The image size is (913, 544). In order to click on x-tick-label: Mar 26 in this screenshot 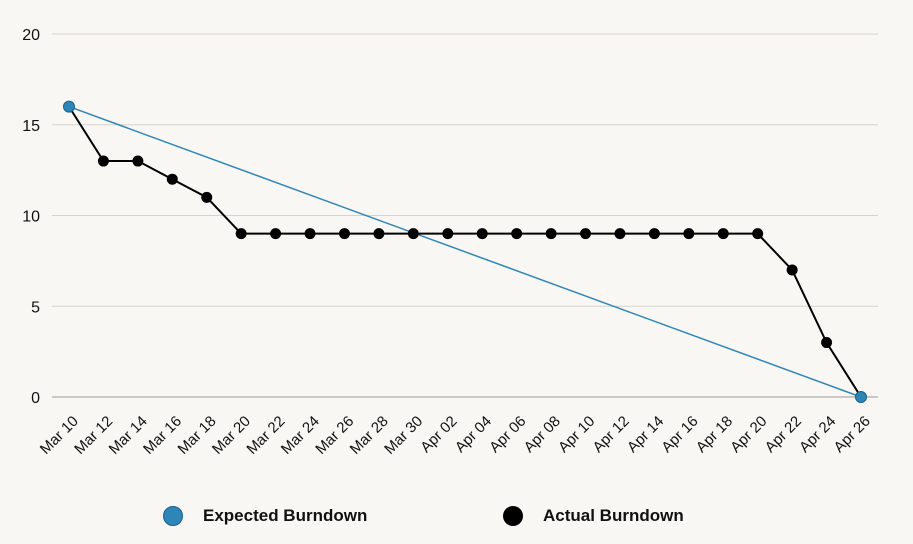, I will do `click(334, 435)`.